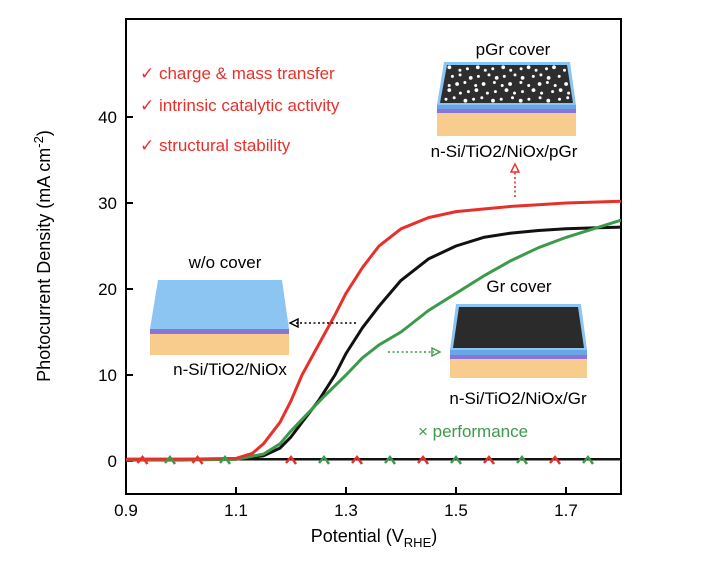  What do you see at coordinates (518, 327) in the screenshot?
I see `gr-top-surface` at bounding box center [518, 327].